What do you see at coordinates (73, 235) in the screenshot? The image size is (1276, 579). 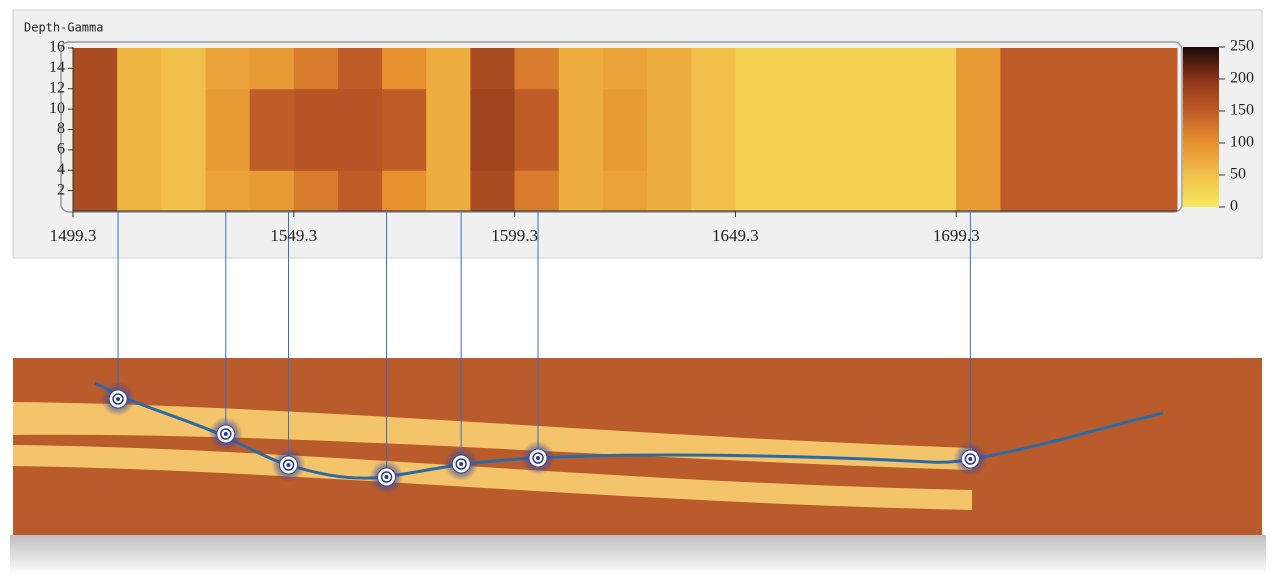 I see `x-tick-label: 1499.3` at bounding box center [73, 235].